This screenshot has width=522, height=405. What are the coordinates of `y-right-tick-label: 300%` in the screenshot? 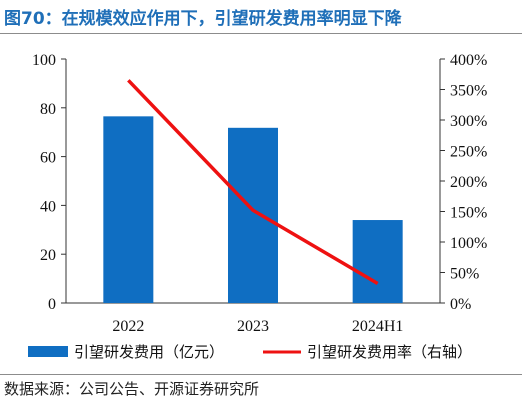 It's located at (468, 121).